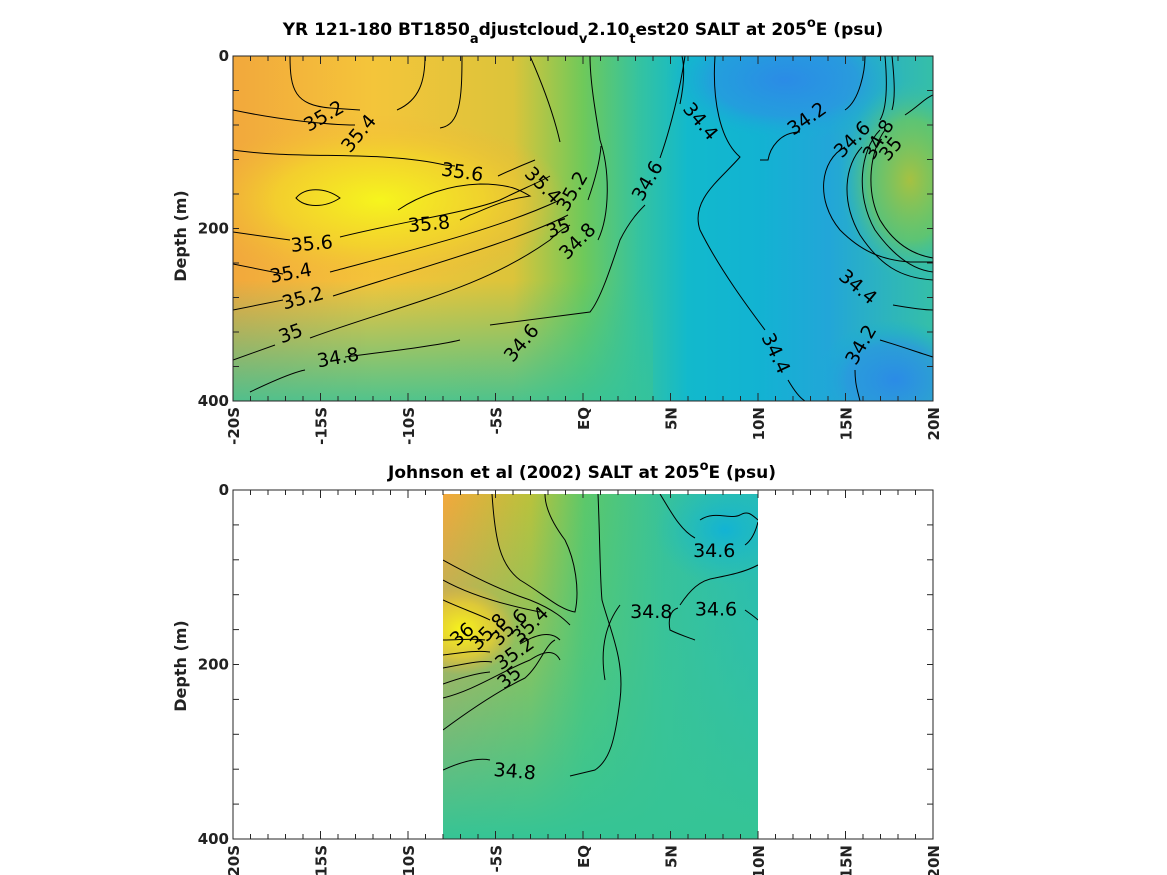 This screenshot has height=875, width=1167. I want to click on bottom-x-tick-labels: -20S -15S -10S -5S EQ 5N 10N 15N 20N, so click(584, 860).